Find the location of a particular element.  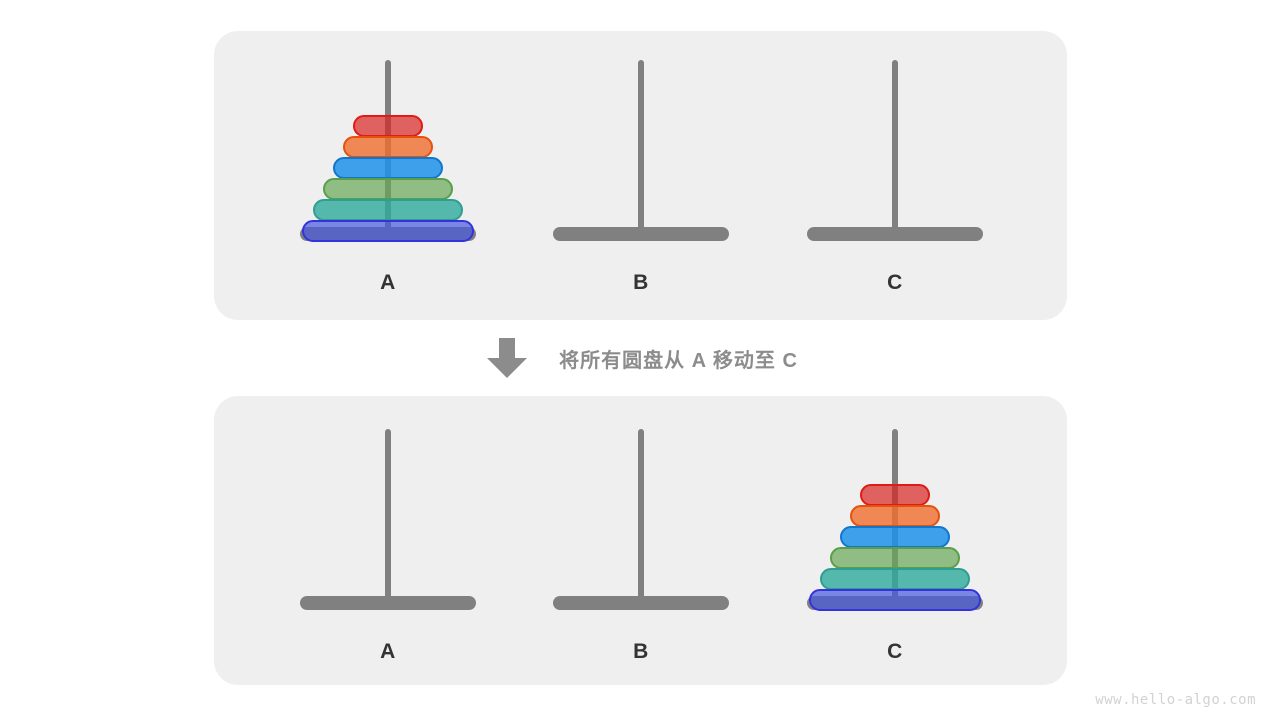

peg-base-c is located at coordinates (895, 234).